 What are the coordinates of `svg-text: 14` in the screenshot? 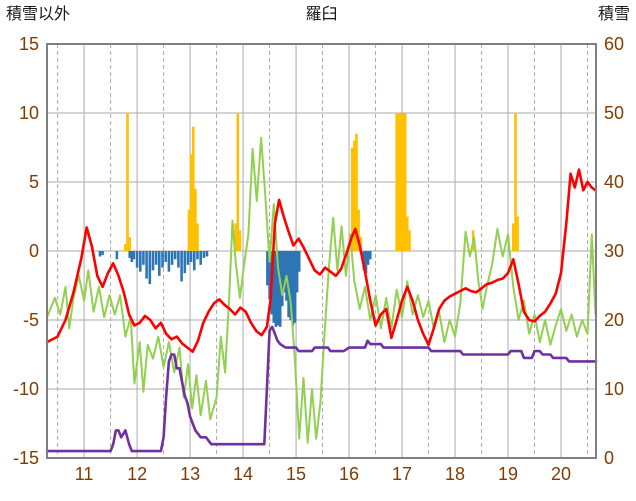 It's located at (243, 474).